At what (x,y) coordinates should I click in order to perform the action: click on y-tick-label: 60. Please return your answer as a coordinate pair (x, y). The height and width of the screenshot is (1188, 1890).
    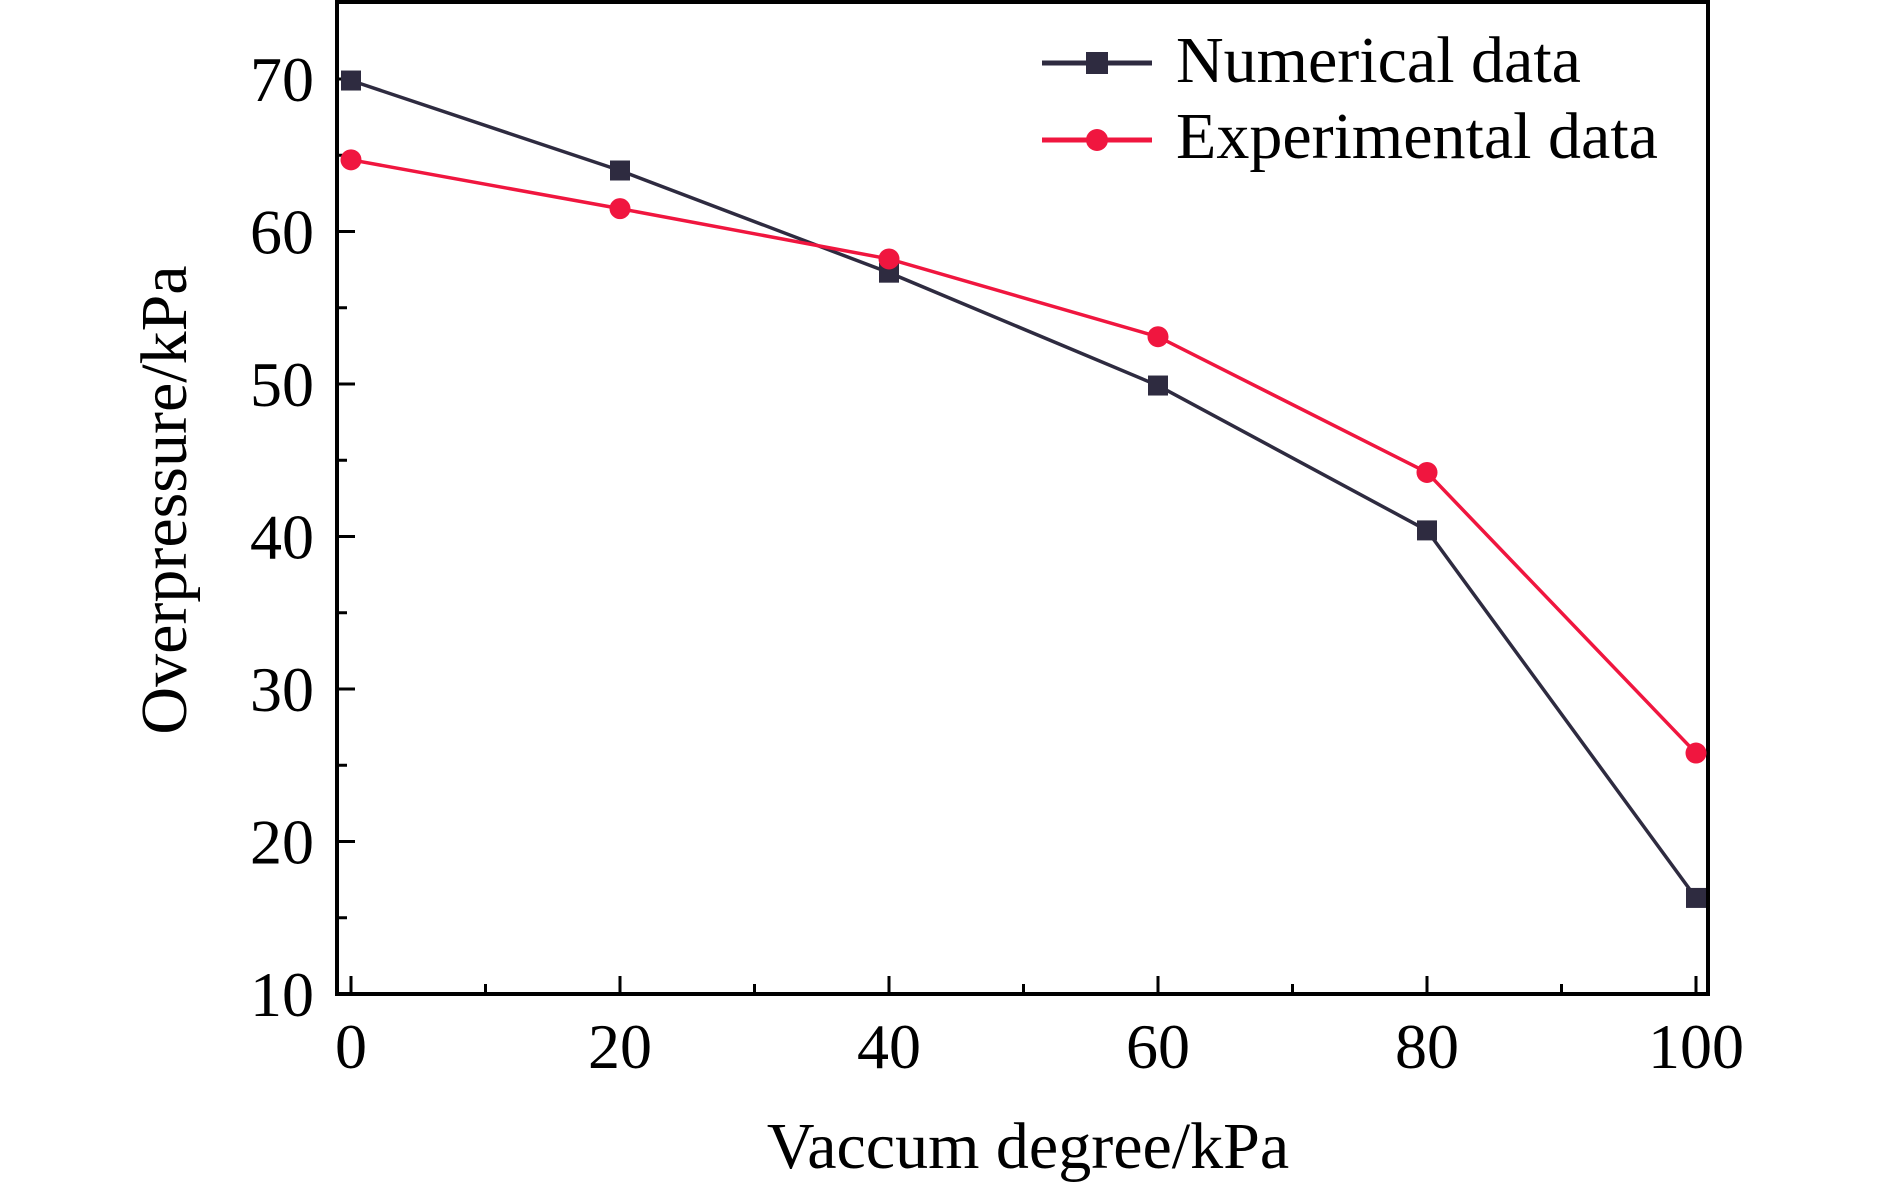
    Looking at the image, I should click on (282, 232).